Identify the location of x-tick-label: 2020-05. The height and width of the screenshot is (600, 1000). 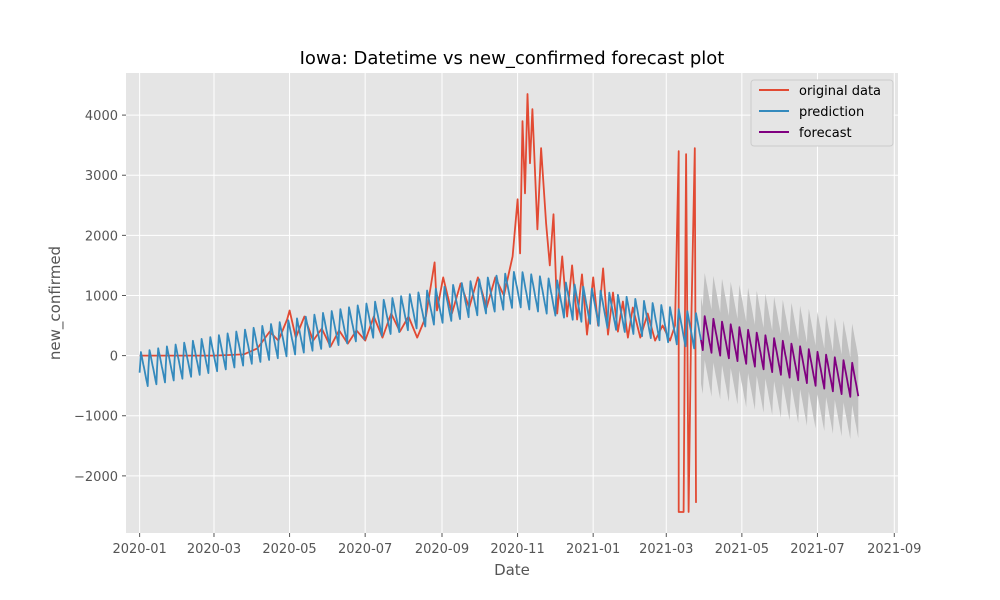
(289, 549).